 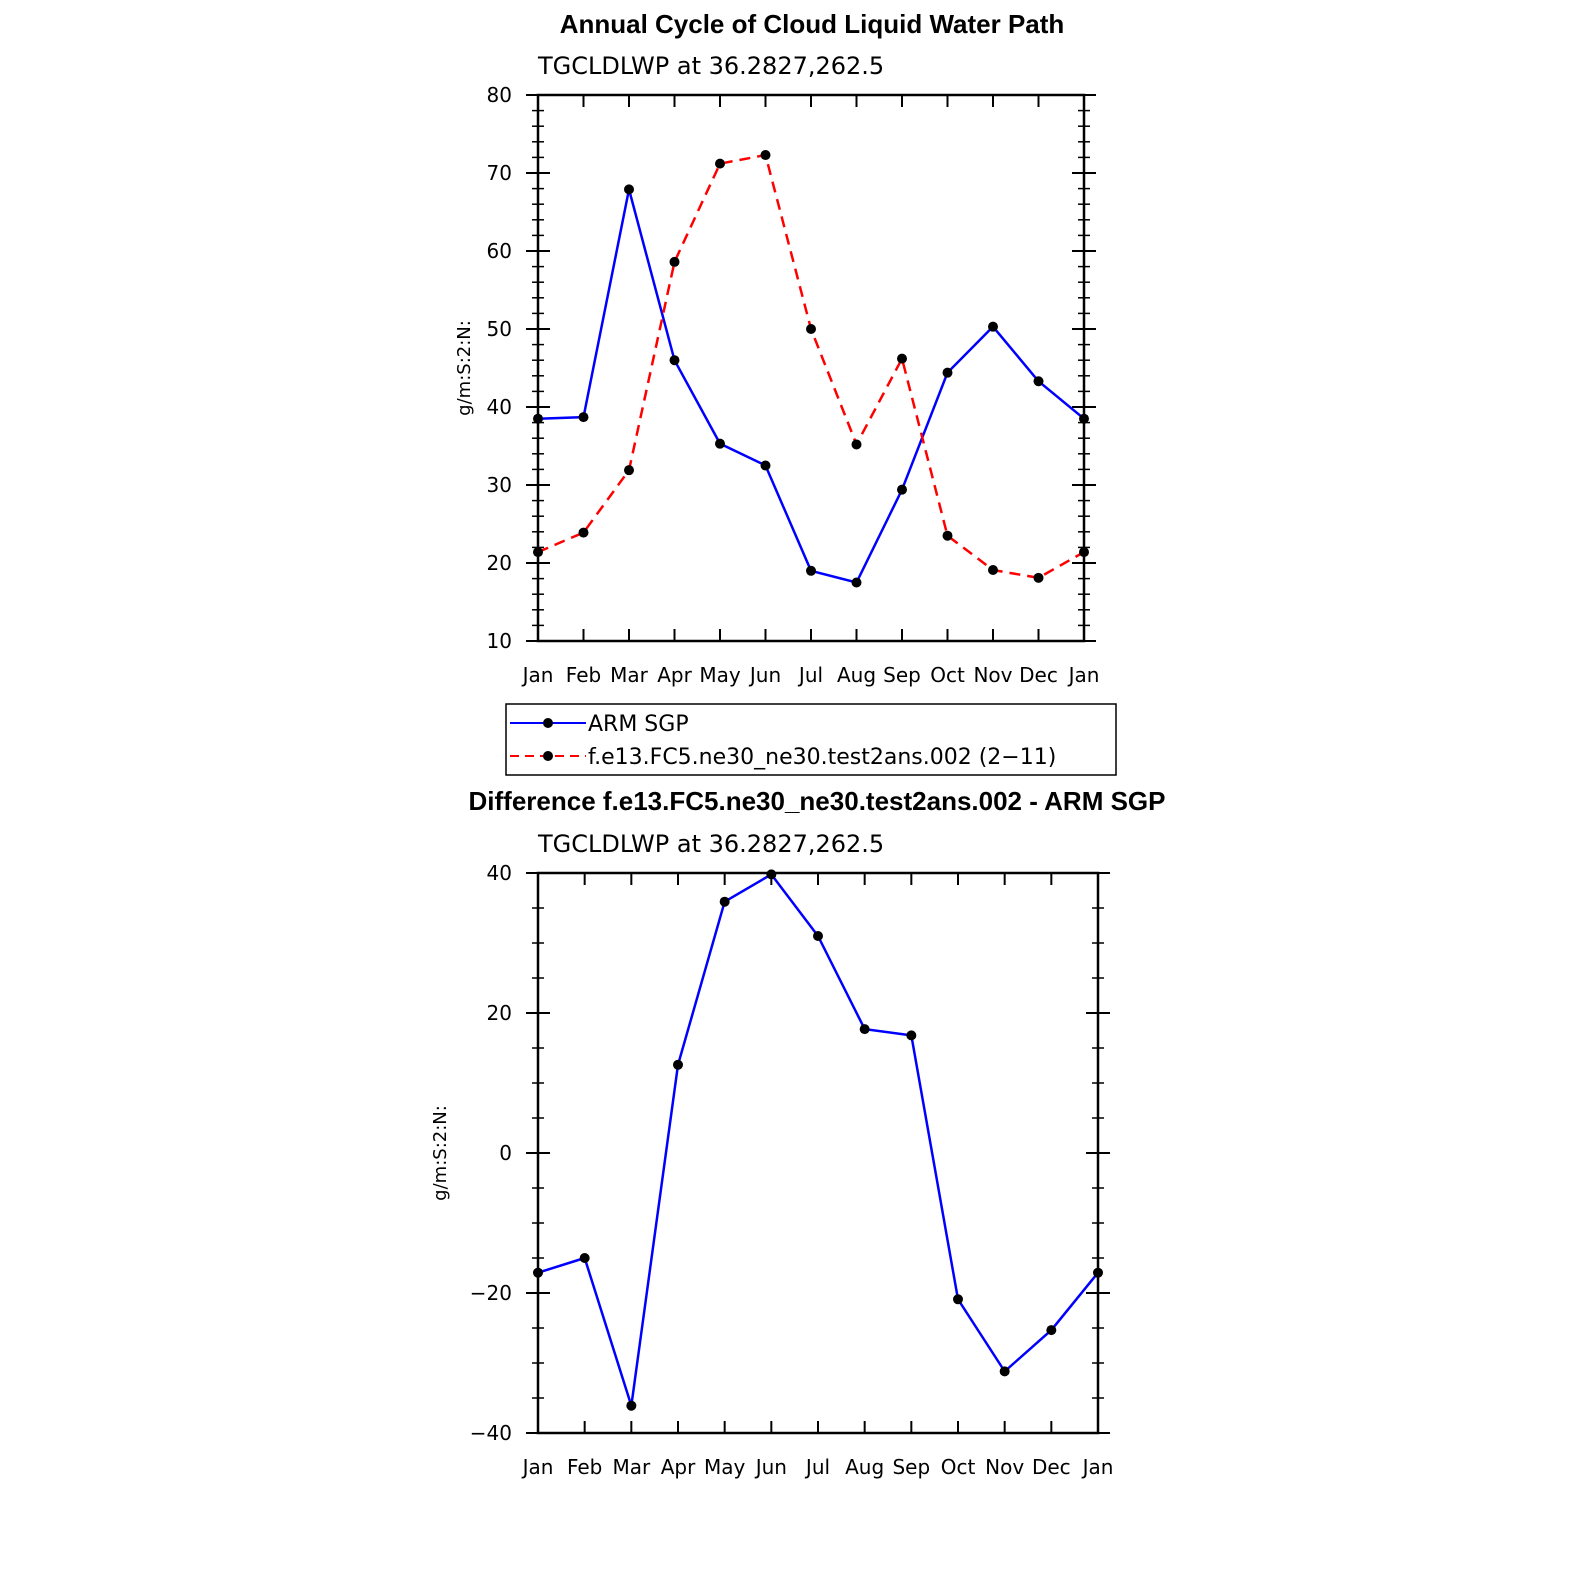 What do you see at coordinates (499, 1013) in the screenshot?
I see `bottom-y-tick-label: 20` at bounding box center [499, 1013].